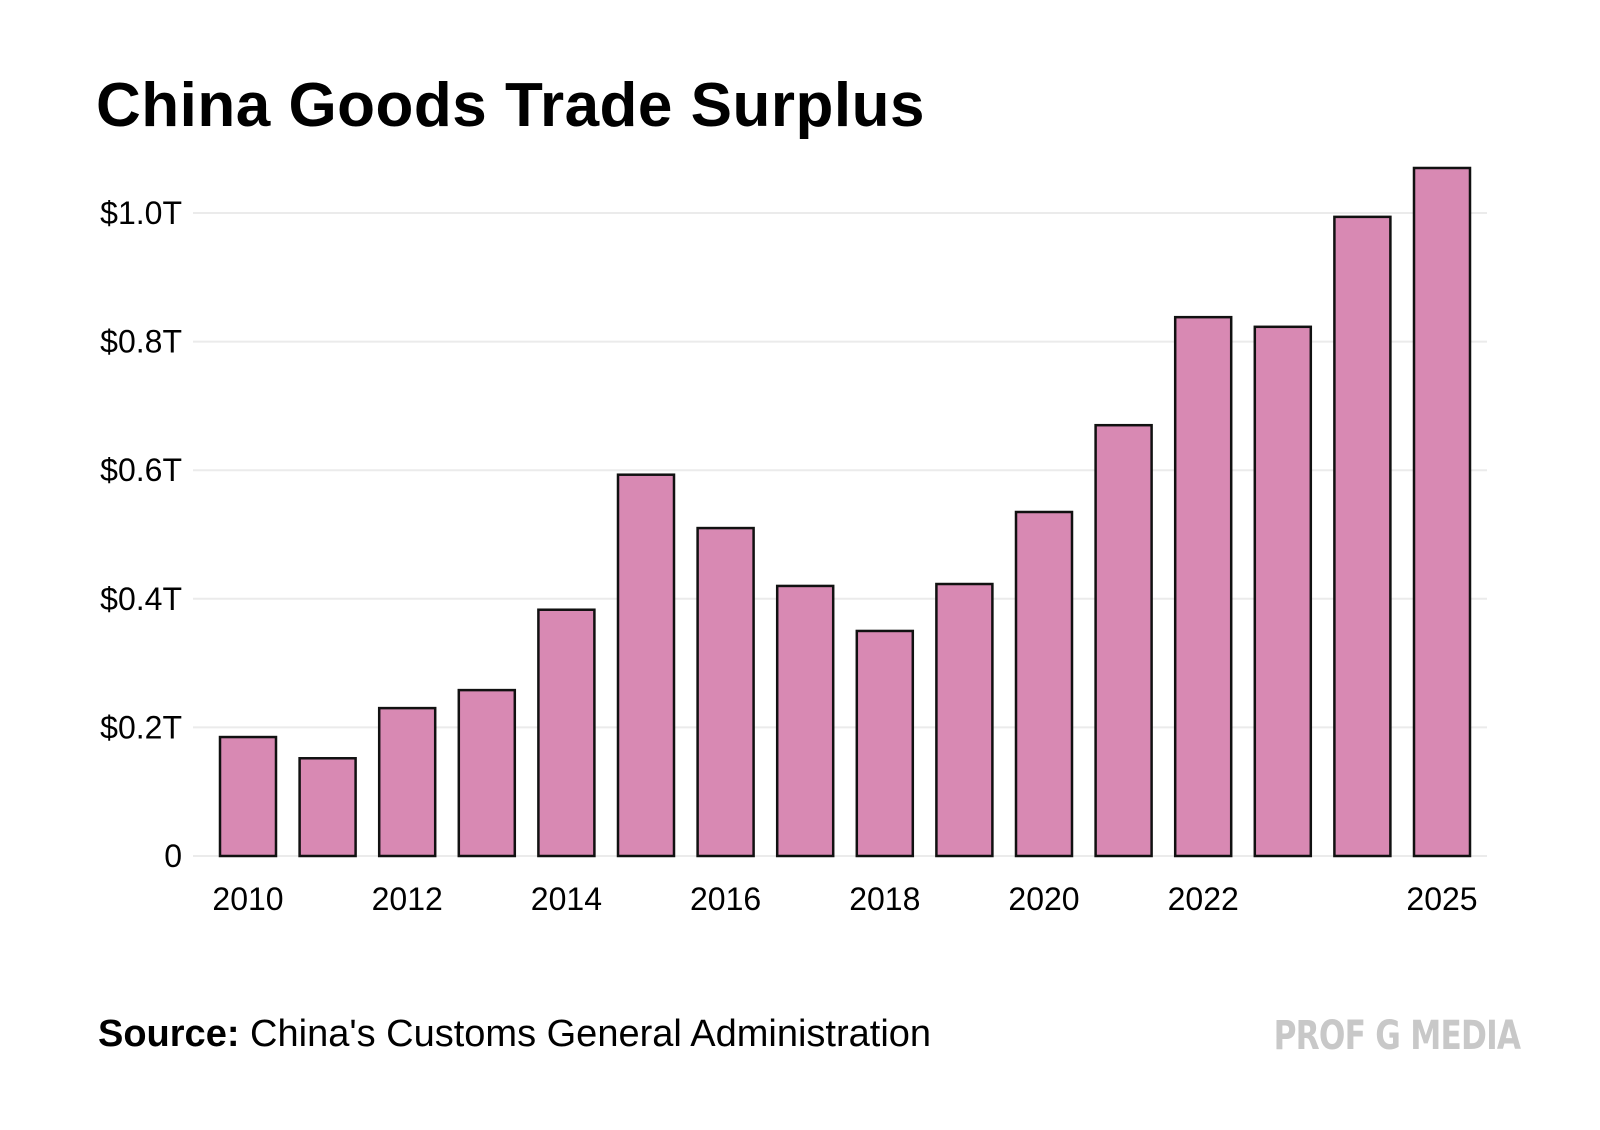 The image size is (1600, 1130). Describe the element at coordinates (566, 733) in the screenshot. I see `bar-2014` at that location.